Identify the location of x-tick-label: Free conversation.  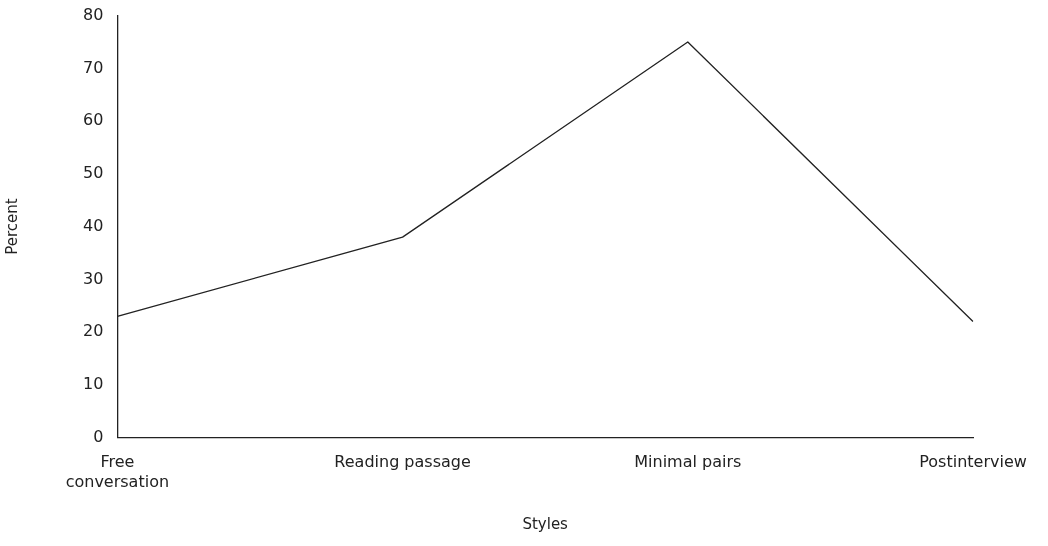
(117, 471).